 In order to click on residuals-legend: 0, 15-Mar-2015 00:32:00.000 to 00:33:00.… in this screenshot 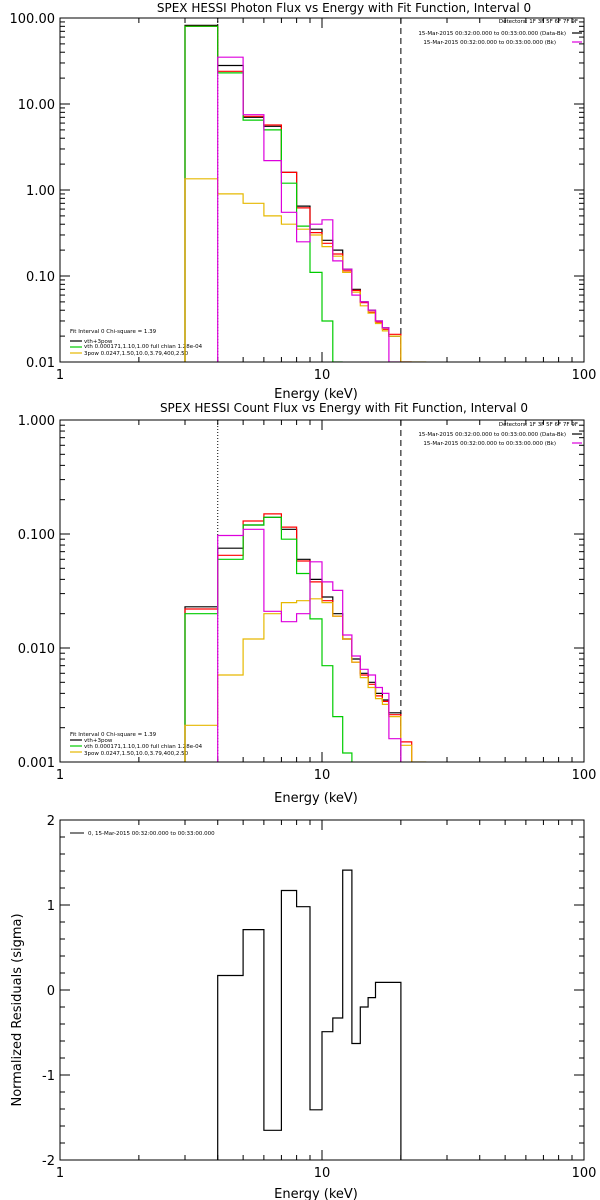, I will do `click(142, 834)`.